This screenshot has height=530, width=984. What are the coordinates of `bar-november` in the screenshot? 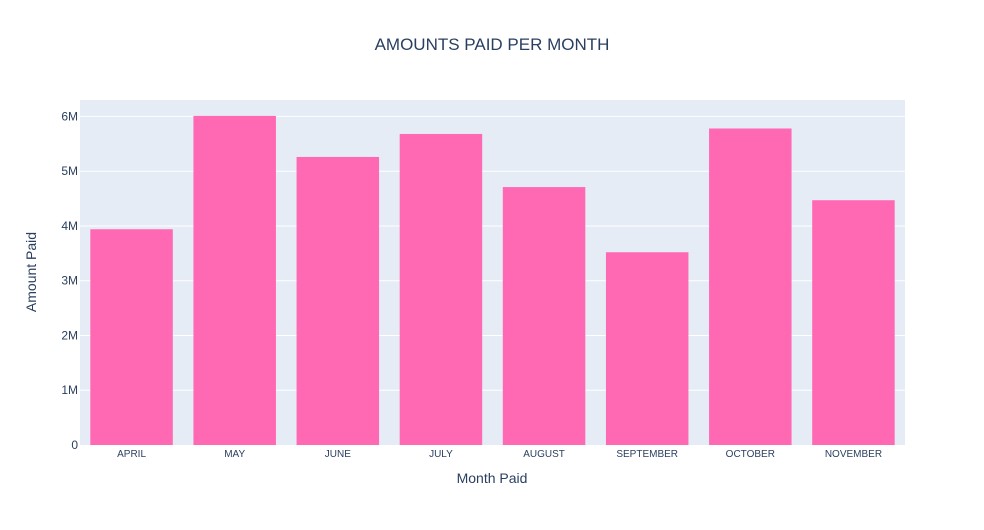 It's located at (853, 322).